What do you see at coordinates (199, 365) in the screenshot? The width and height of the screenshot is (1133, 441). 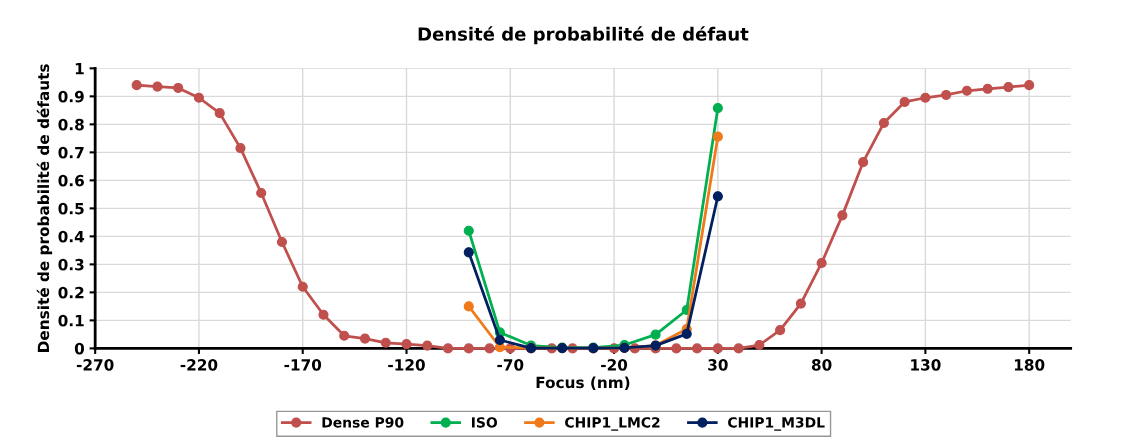 I see `x-tick-label: -220` at bounding box center [199, 365].